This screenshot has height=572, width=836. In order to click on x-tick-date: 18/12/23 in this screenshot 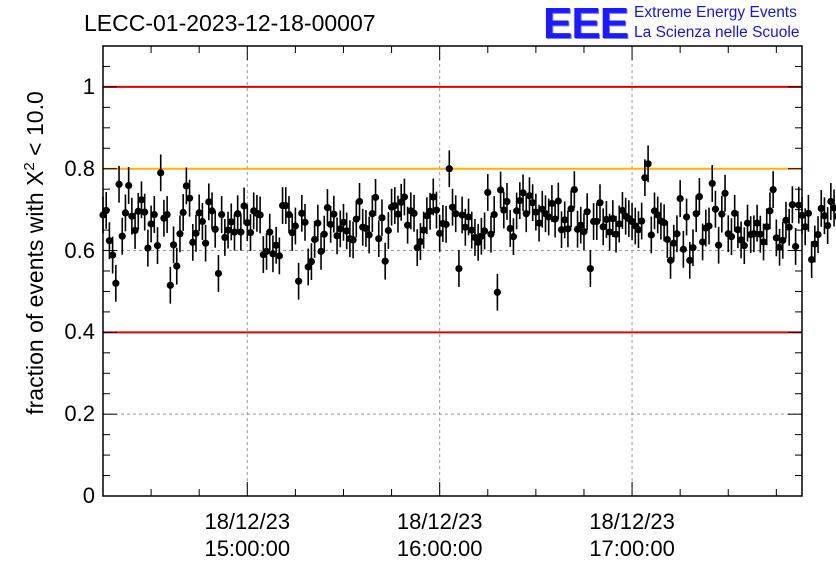, I will do `click(247, 521)`.